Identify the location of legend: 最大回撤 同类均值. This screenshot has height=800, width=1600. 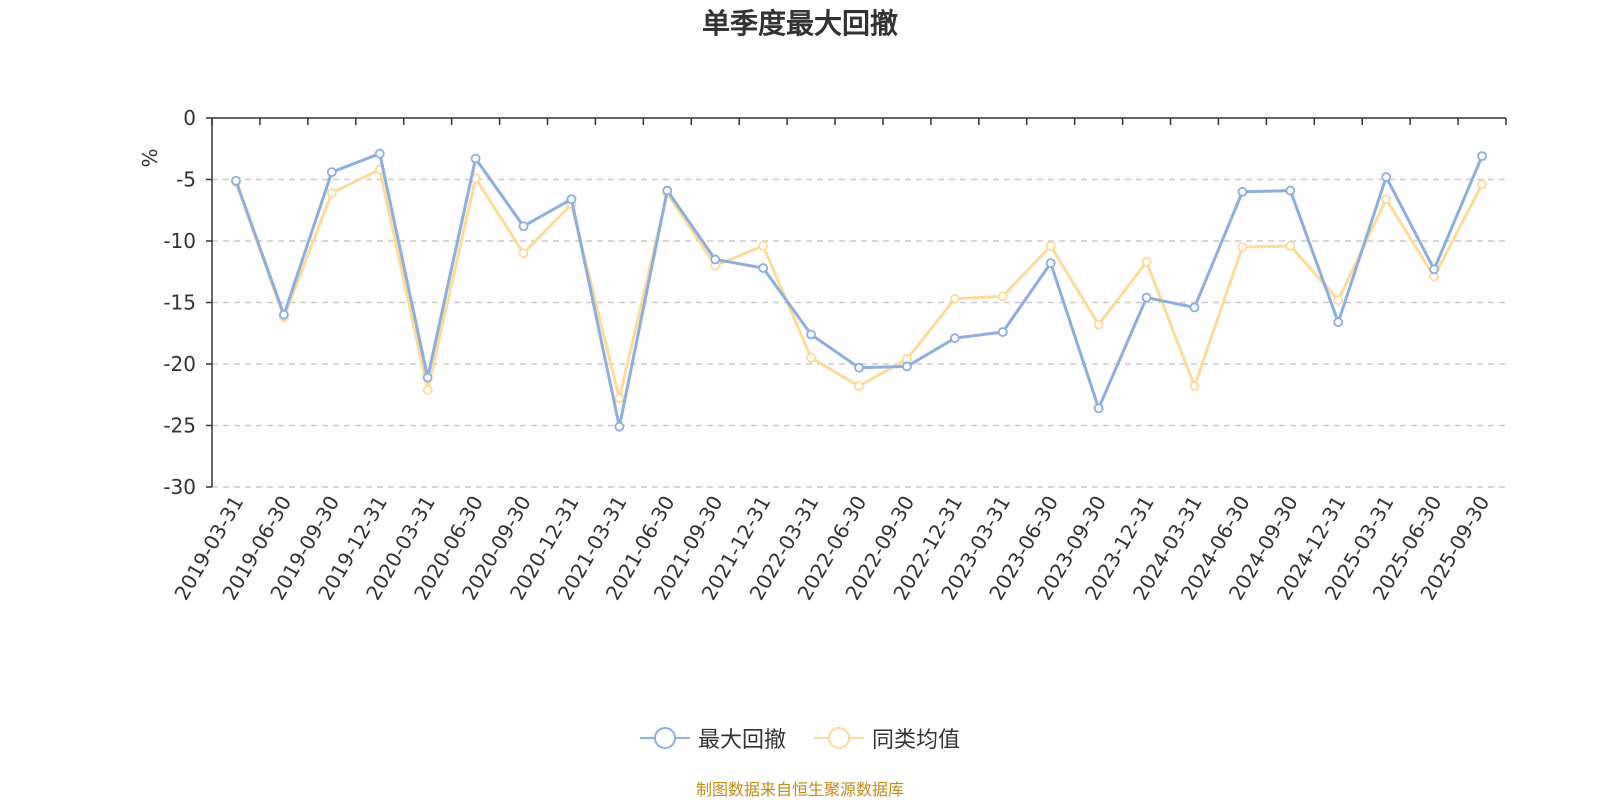
(800, 738).